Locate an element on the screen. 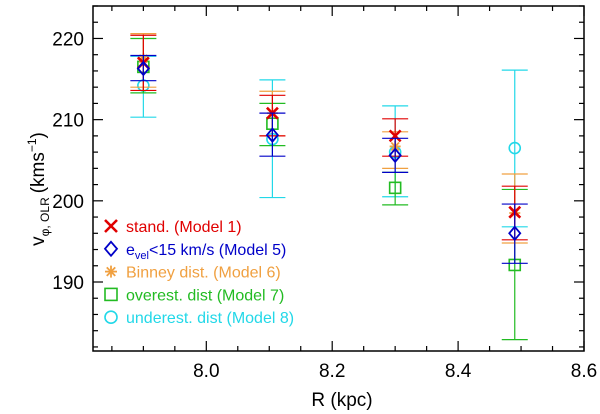 The image size is (600, 414). legend-label: evel<15 km/s (Model 5) is located at coordinates (206, 252).